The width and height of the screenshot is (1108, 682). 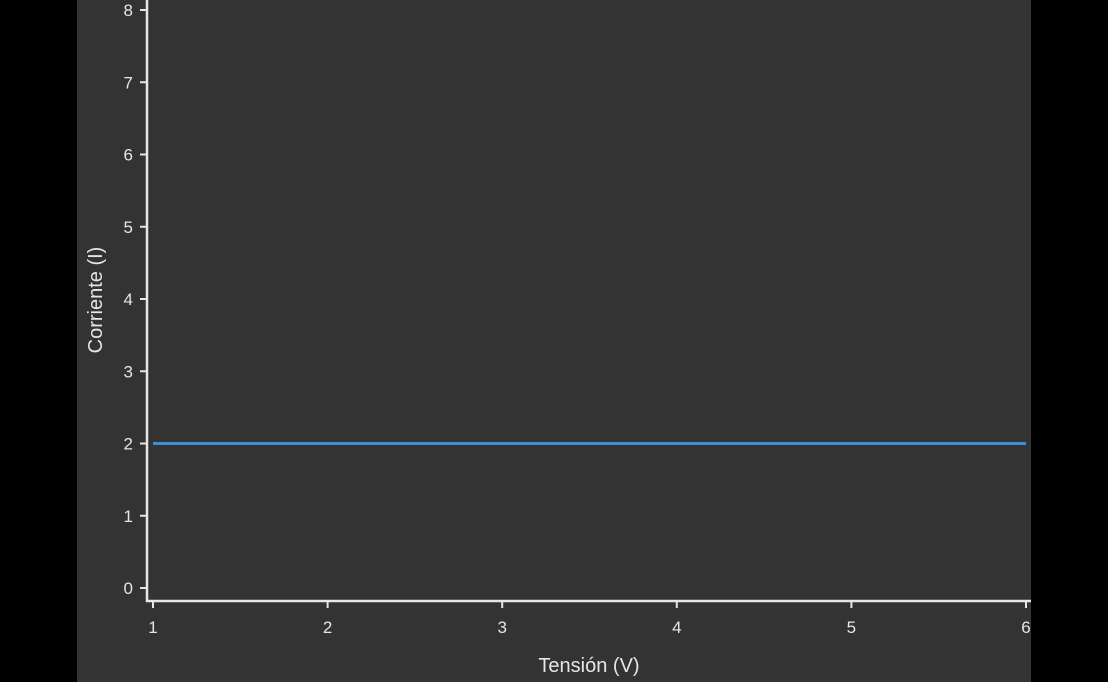 I want to click on x-axis: 1 2 3 4 5 6, so click(x=588, y=618).